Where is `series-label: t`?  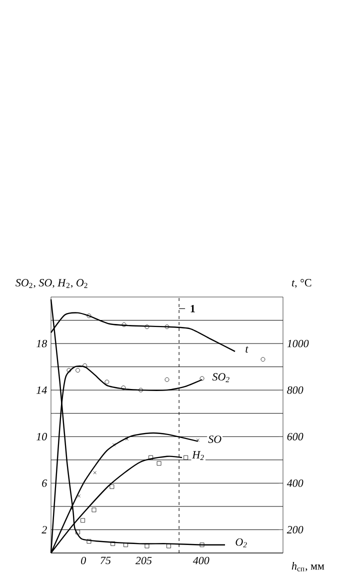
series-label: t is located at coordinates (247, 349).